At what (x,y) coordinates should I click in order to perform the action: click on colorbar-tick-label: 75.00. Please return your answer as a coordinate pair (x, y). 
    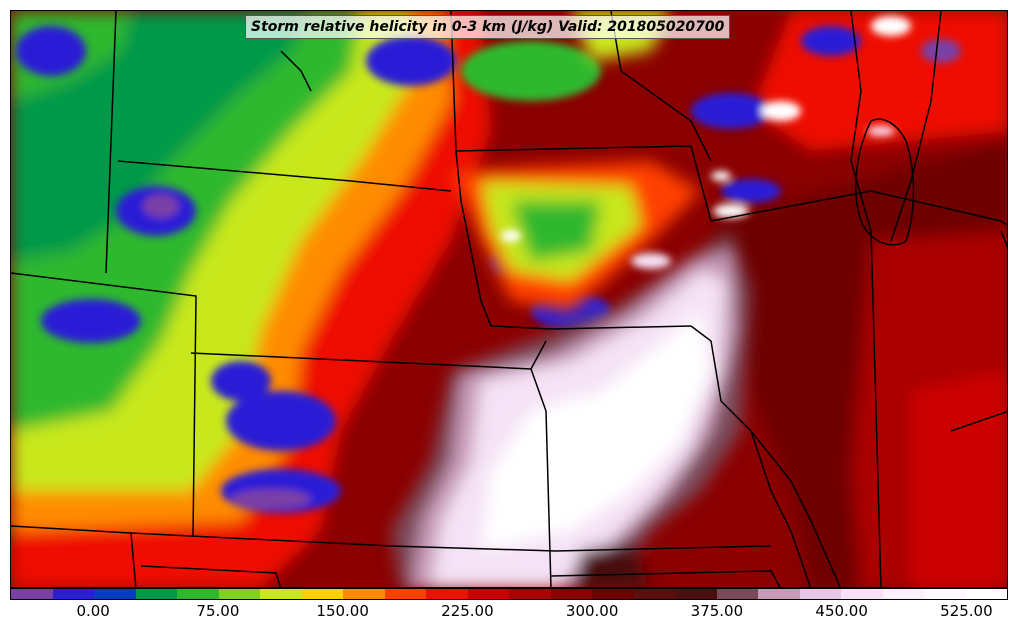
    Looking at the image, I should click on (218, 611).